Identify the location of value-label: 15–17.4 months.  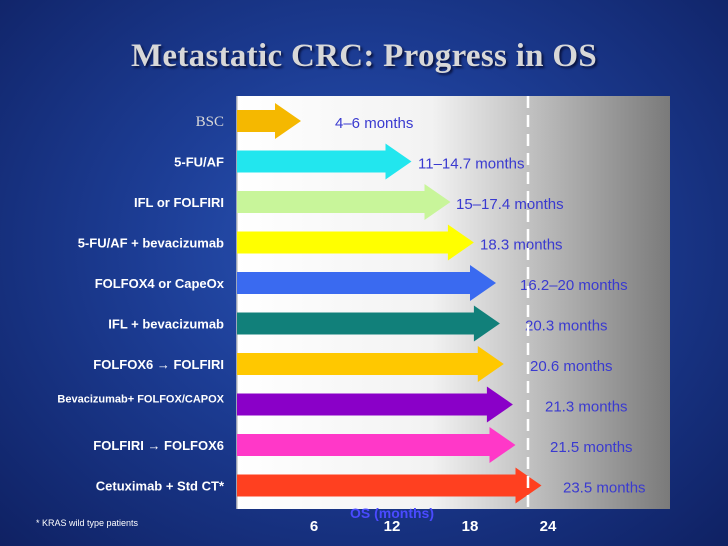
(510, 204).